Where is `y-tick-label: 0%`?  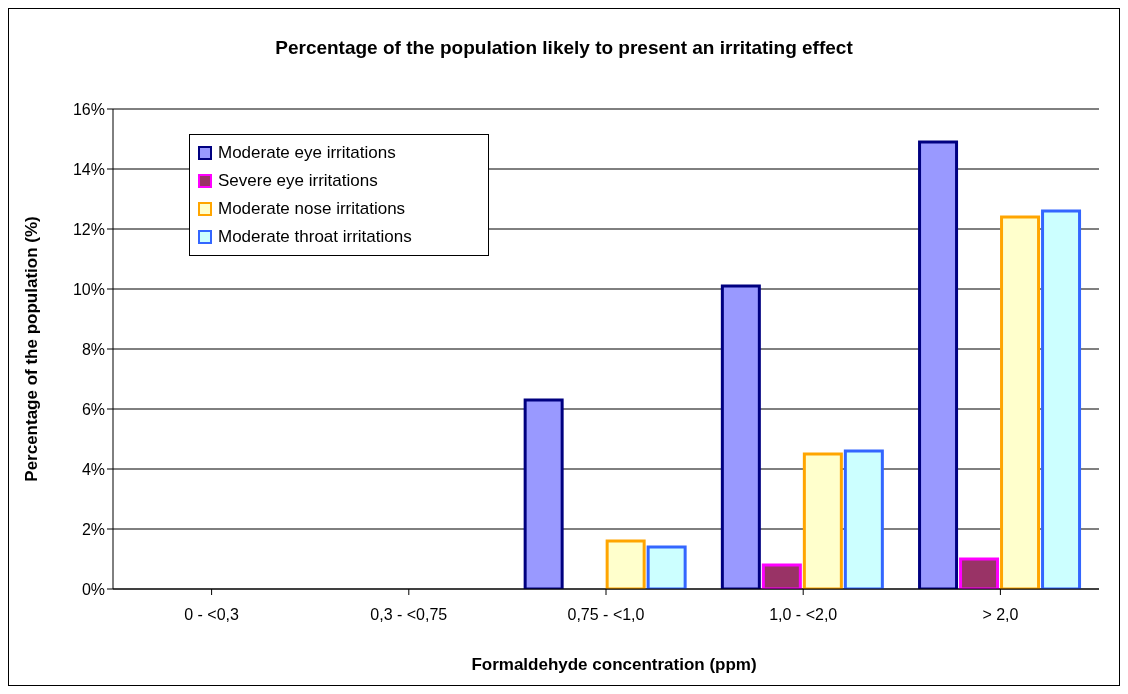
y-tick-label: 0% is located at coordinates (93, 589).